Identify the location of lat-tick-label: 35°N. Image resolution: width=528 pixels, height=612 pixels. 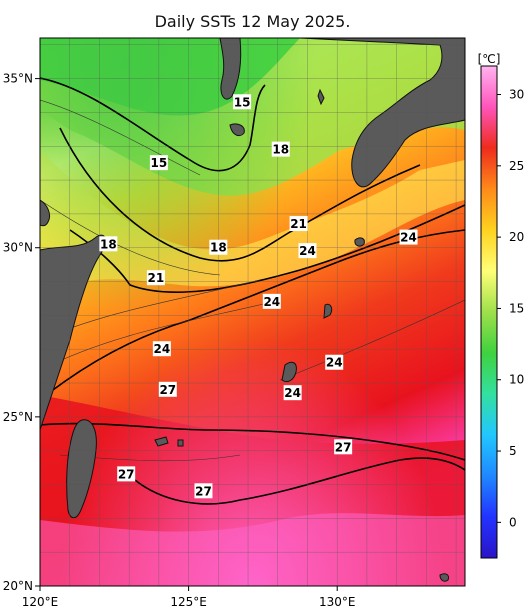
(18, 79).